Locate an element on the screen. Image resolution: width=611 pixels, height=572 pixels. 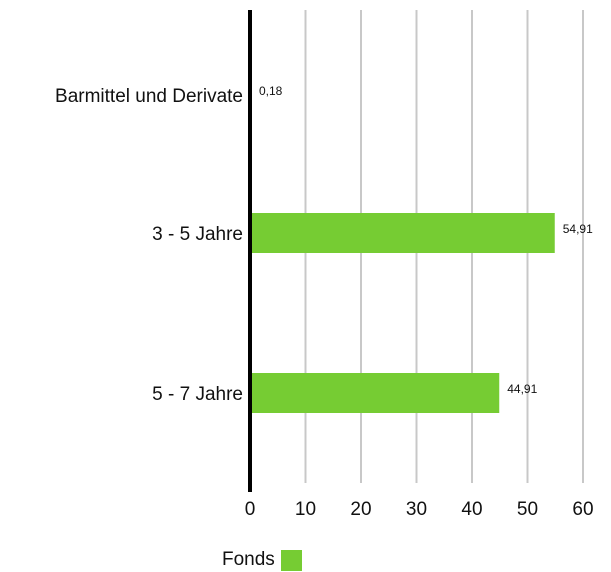
legend: Fonds is located at coordinates (262, 560).